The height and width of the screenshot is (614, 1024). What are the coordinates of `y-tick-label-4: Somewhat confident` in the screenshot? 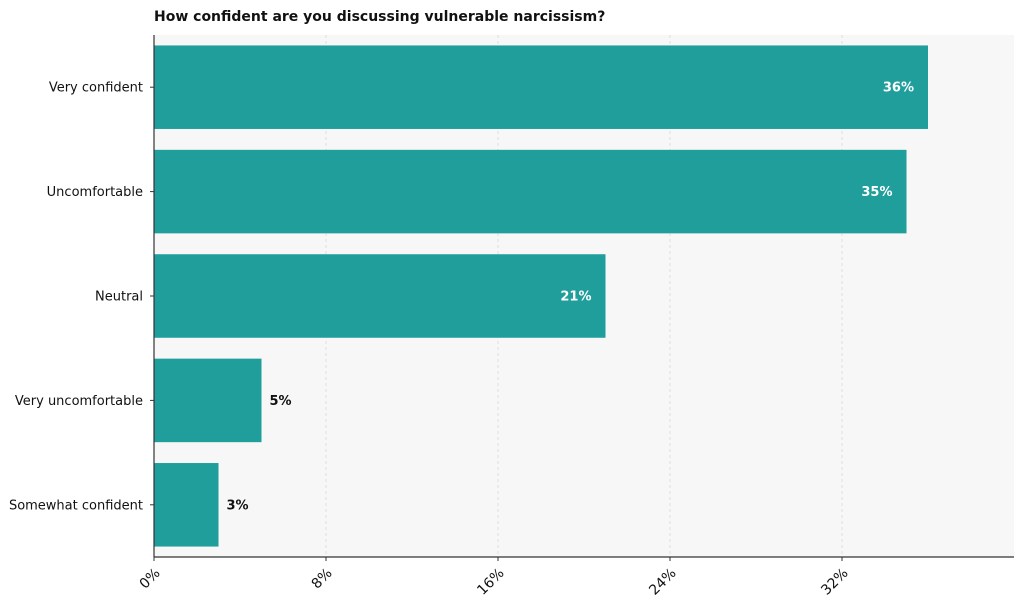 It's located at (76, 505).